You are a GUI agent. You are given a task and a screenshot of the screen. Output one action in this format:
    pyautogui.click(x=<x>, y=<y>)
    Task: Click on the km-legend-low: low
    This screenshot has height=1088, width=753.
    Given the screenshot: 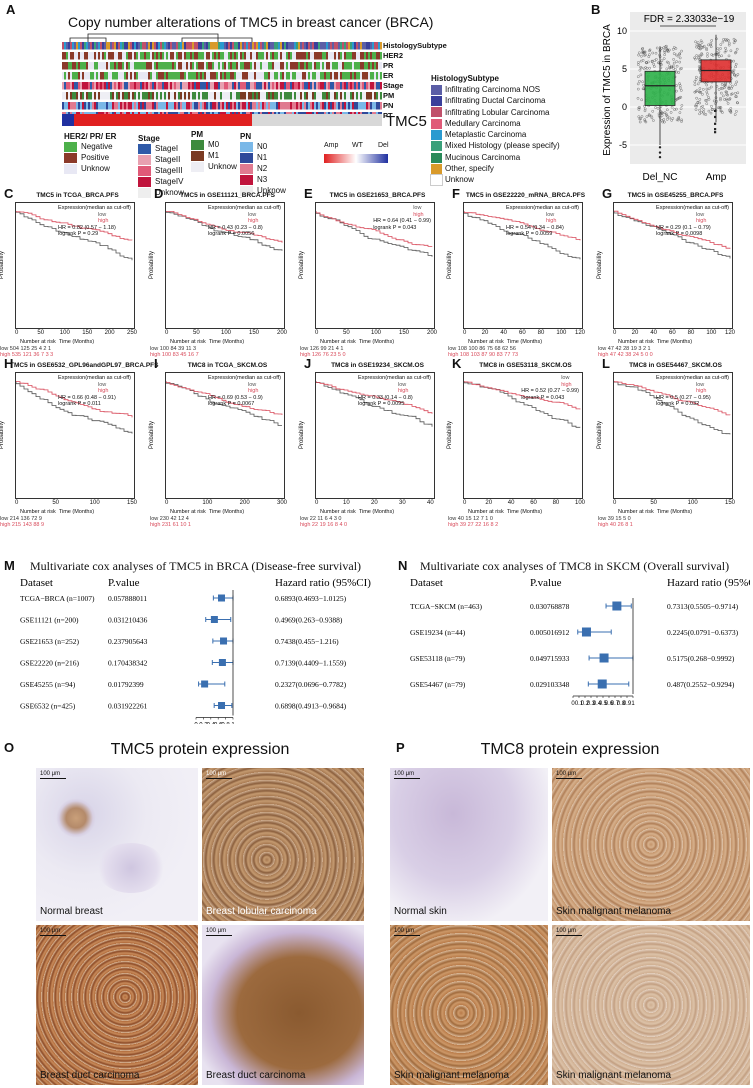 What is the action you would take?
    pyautogui.click(x=565, y=378)
    